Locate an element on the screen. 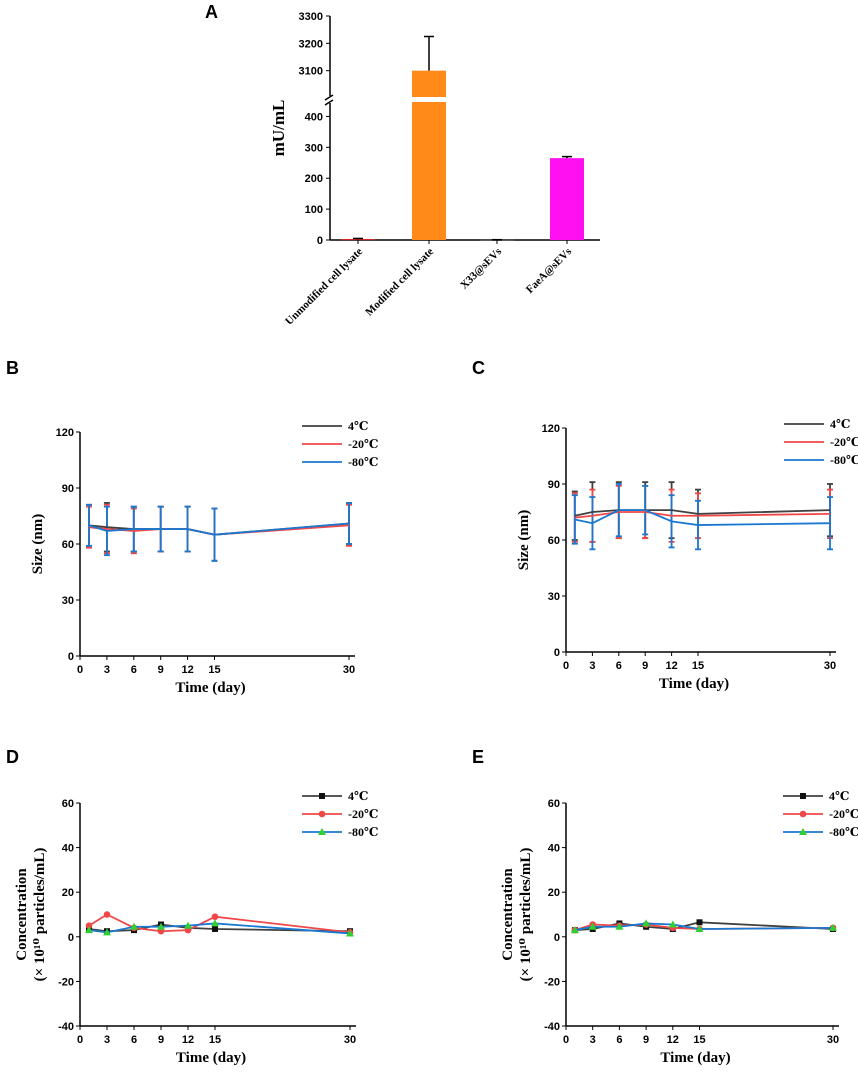 The width and height of the screenshot is (858, 1077). y-axis-title: Size (nm) is located at coordinates (38, 544).